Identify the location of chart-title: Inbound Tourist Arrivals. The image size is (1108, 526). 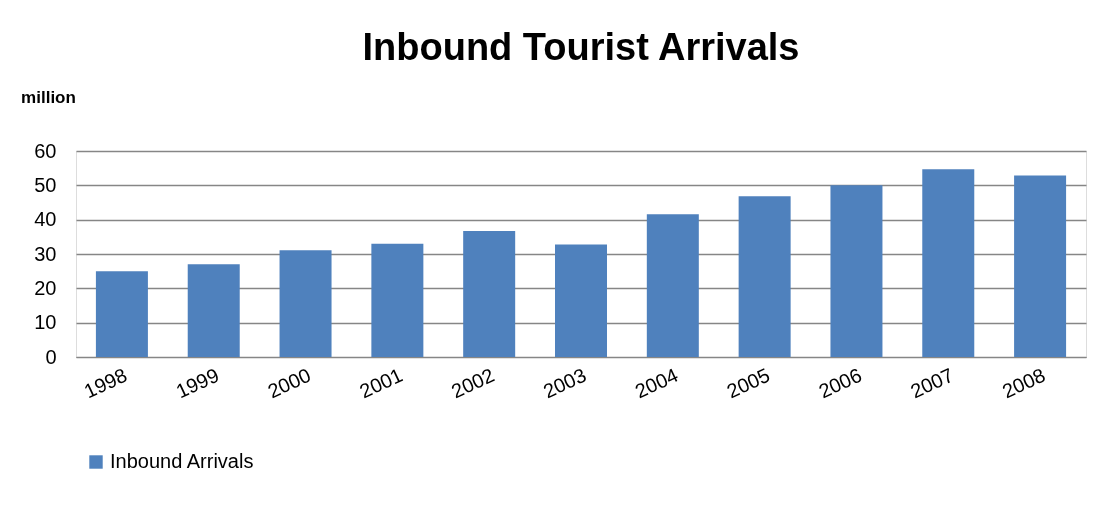
(581, 47).